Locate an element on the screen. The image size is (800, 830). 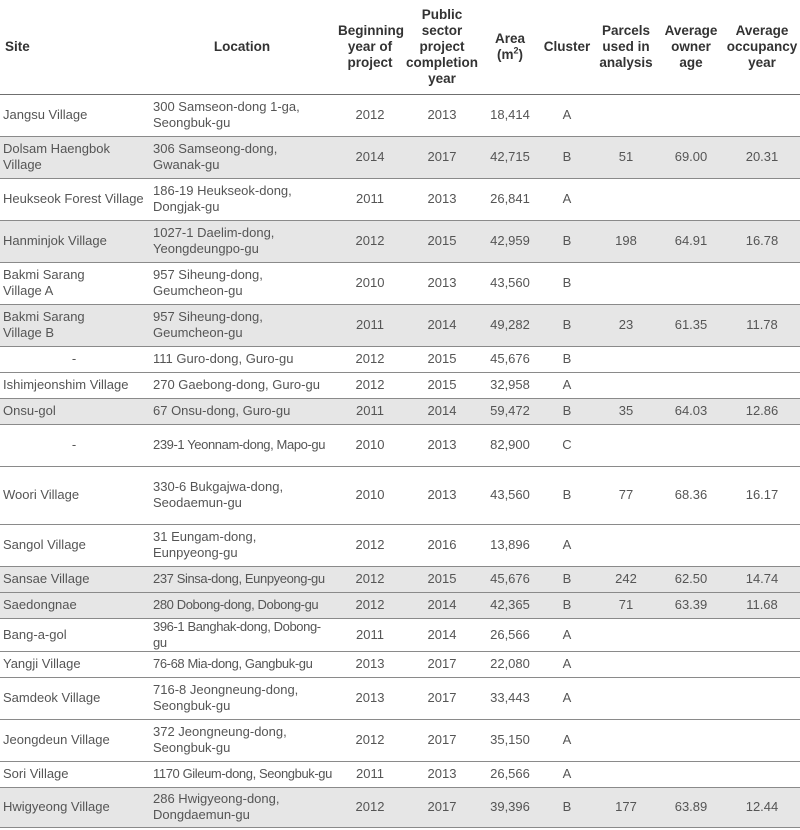
location-line: Gwanak-gu is located at coordinates (186, 164).